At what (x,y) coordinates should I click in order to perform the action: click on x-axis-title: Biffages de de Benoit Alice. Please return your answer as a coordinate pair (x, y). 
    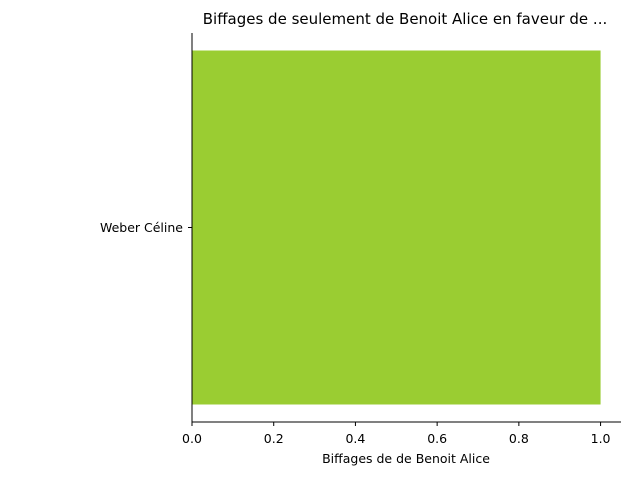
    Looking at the image, I should click on (406, 458).